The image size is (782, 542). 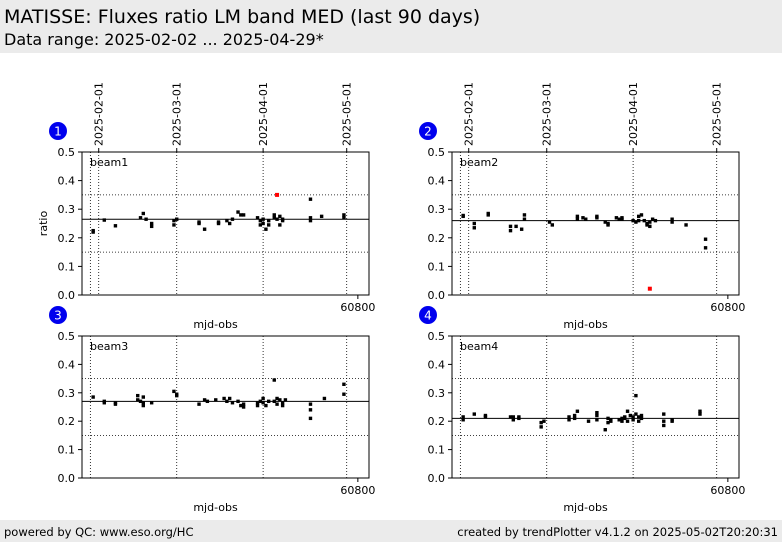 I want to click on panel-number: 1, so click(x=58, y=132).